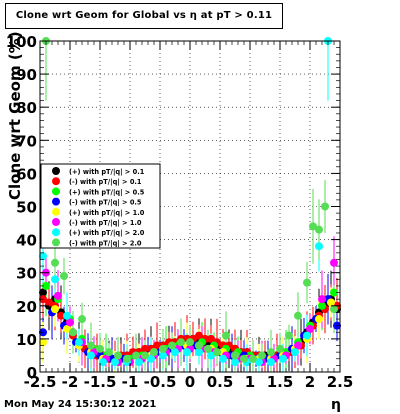 The height and width of the screenshot is (414, 400). What do you see at coordinates (105, 223) in the screenshot?
I see `legend-label: (-) with pT/|q| > 1.0` at bounding box center [105, 223].